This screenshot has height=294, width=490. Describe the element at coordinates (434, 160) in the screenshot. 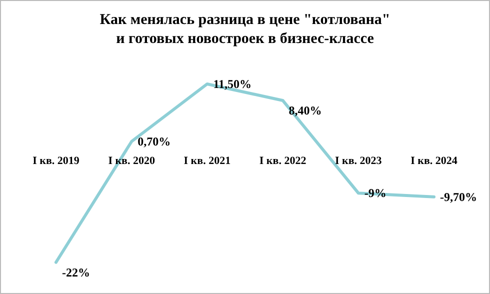

I see `x-tick-label: I кв. 2024` at that location.